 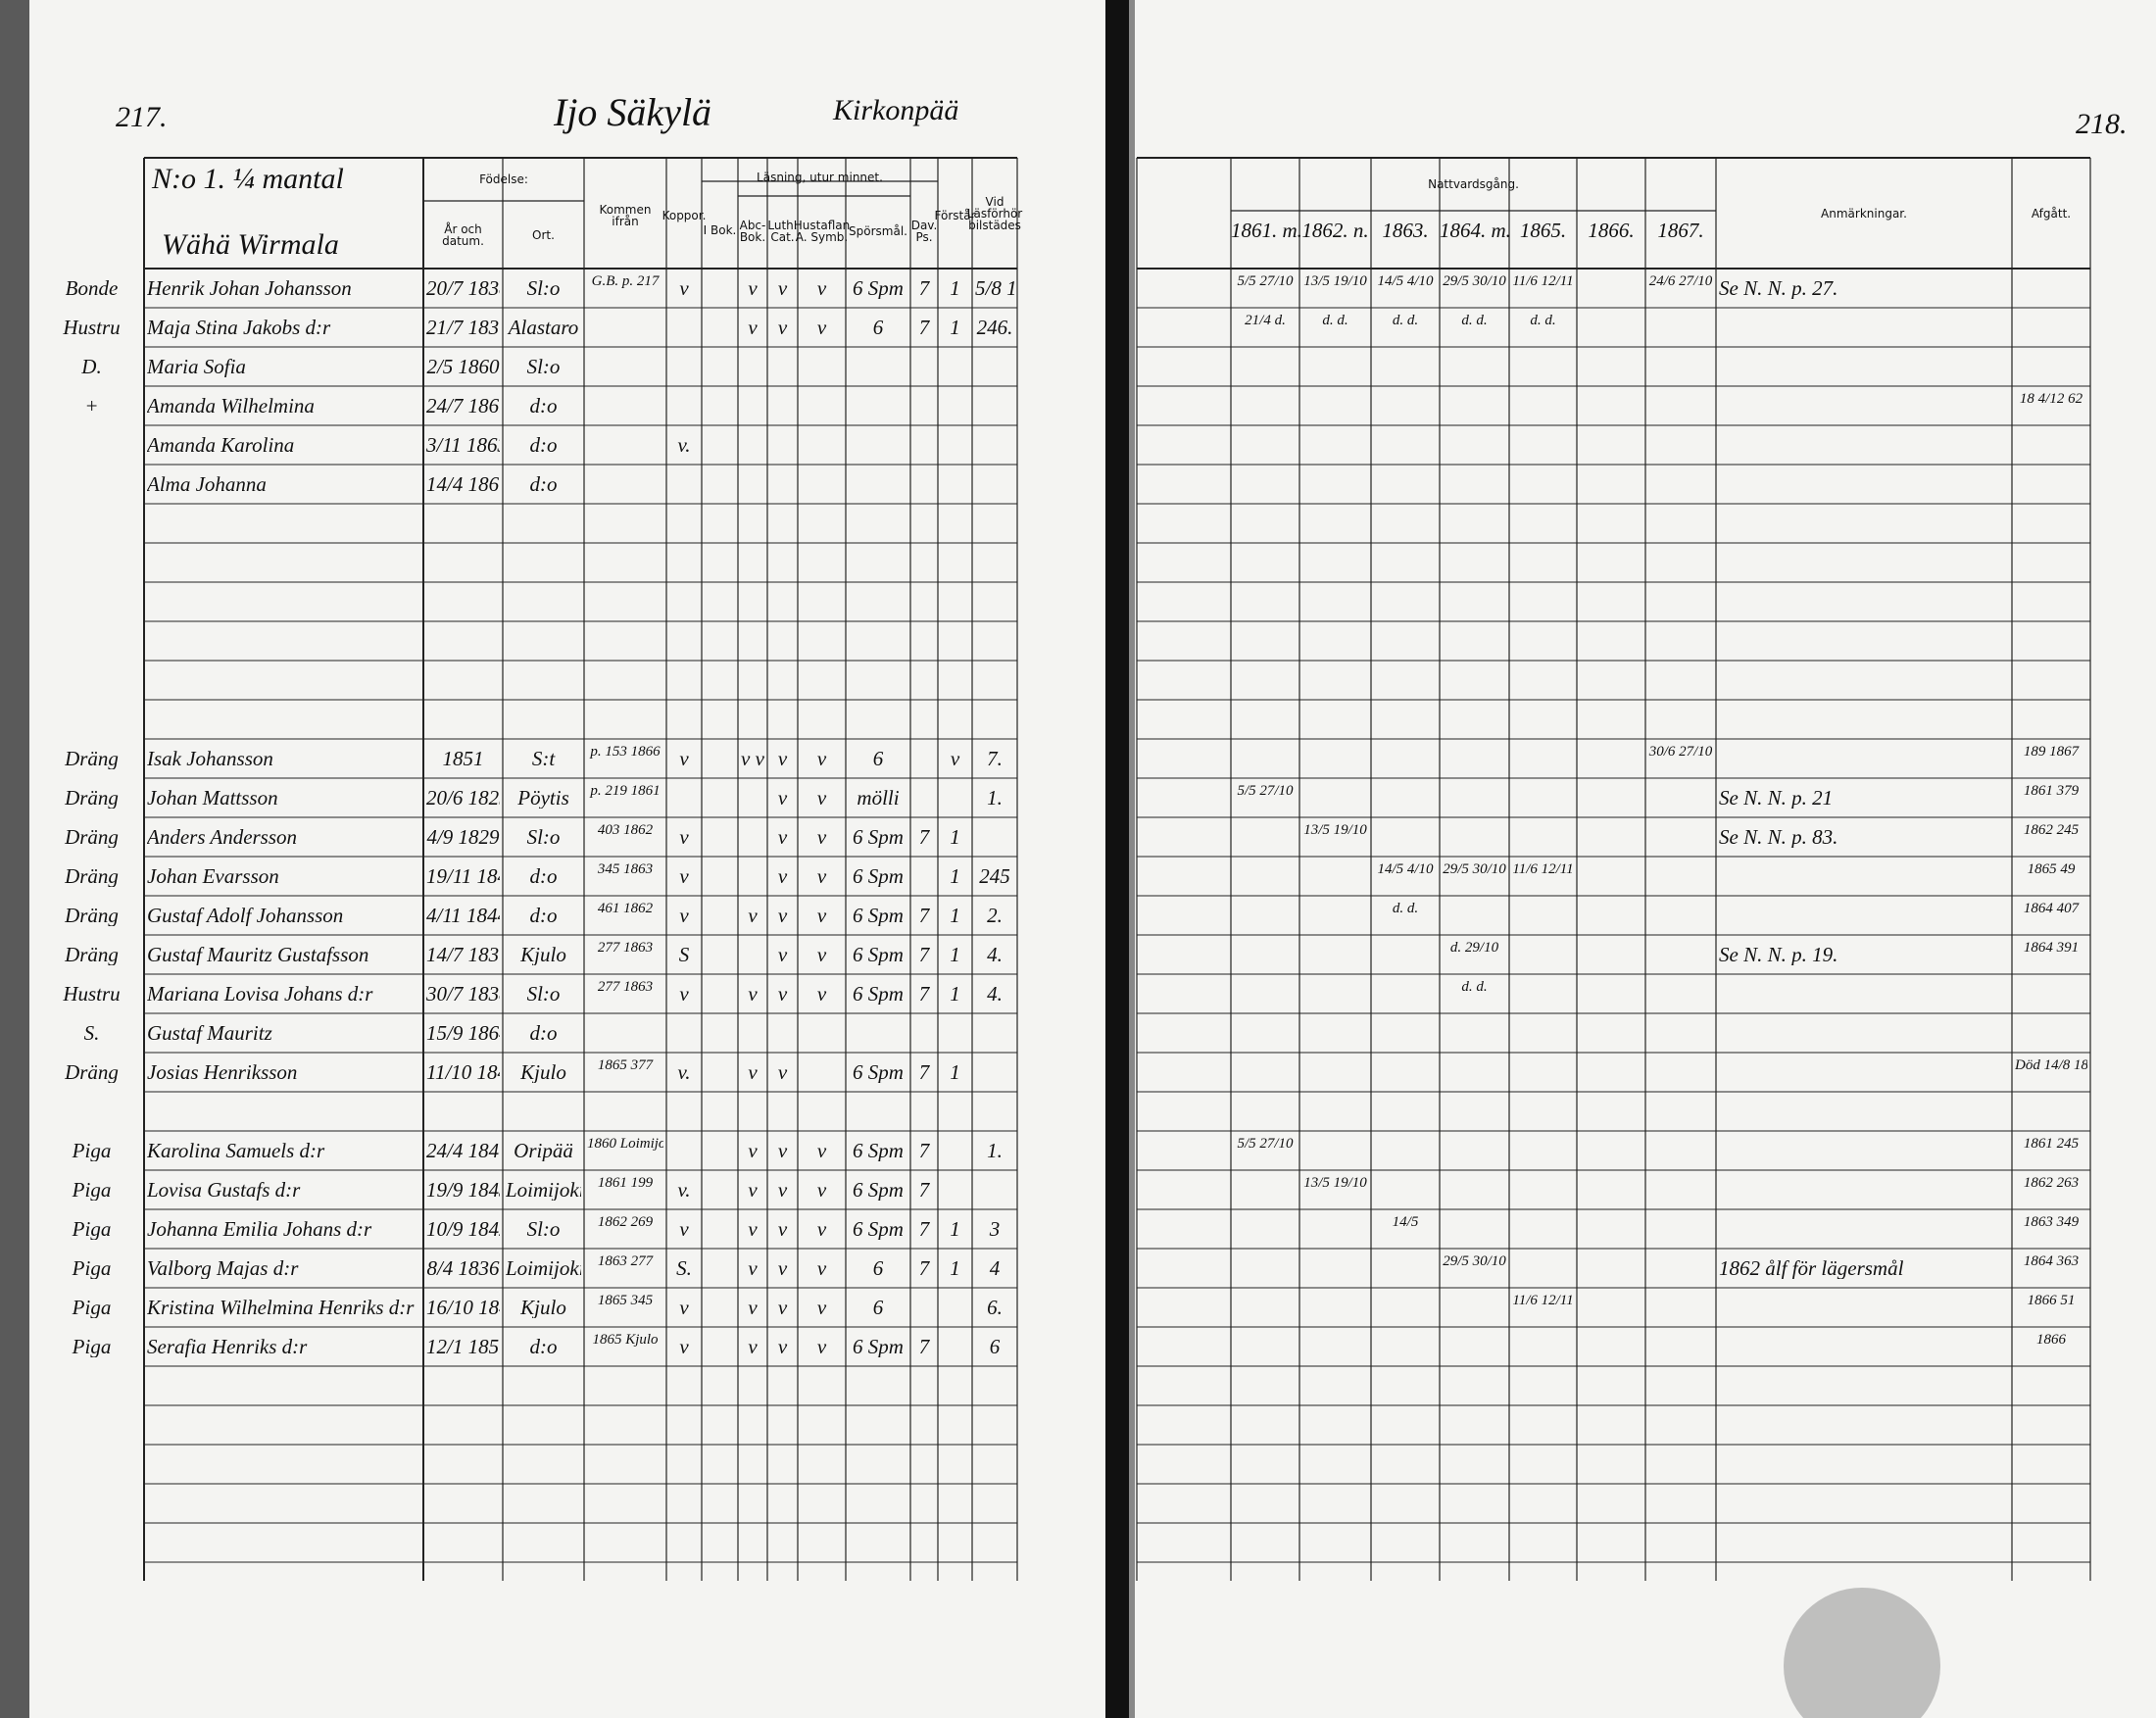 What do you see at coordinates (1778, 837) in the screenshot?
I see `cell-note: Se N. N. p. 83.` at bounding box center [1778, 837].